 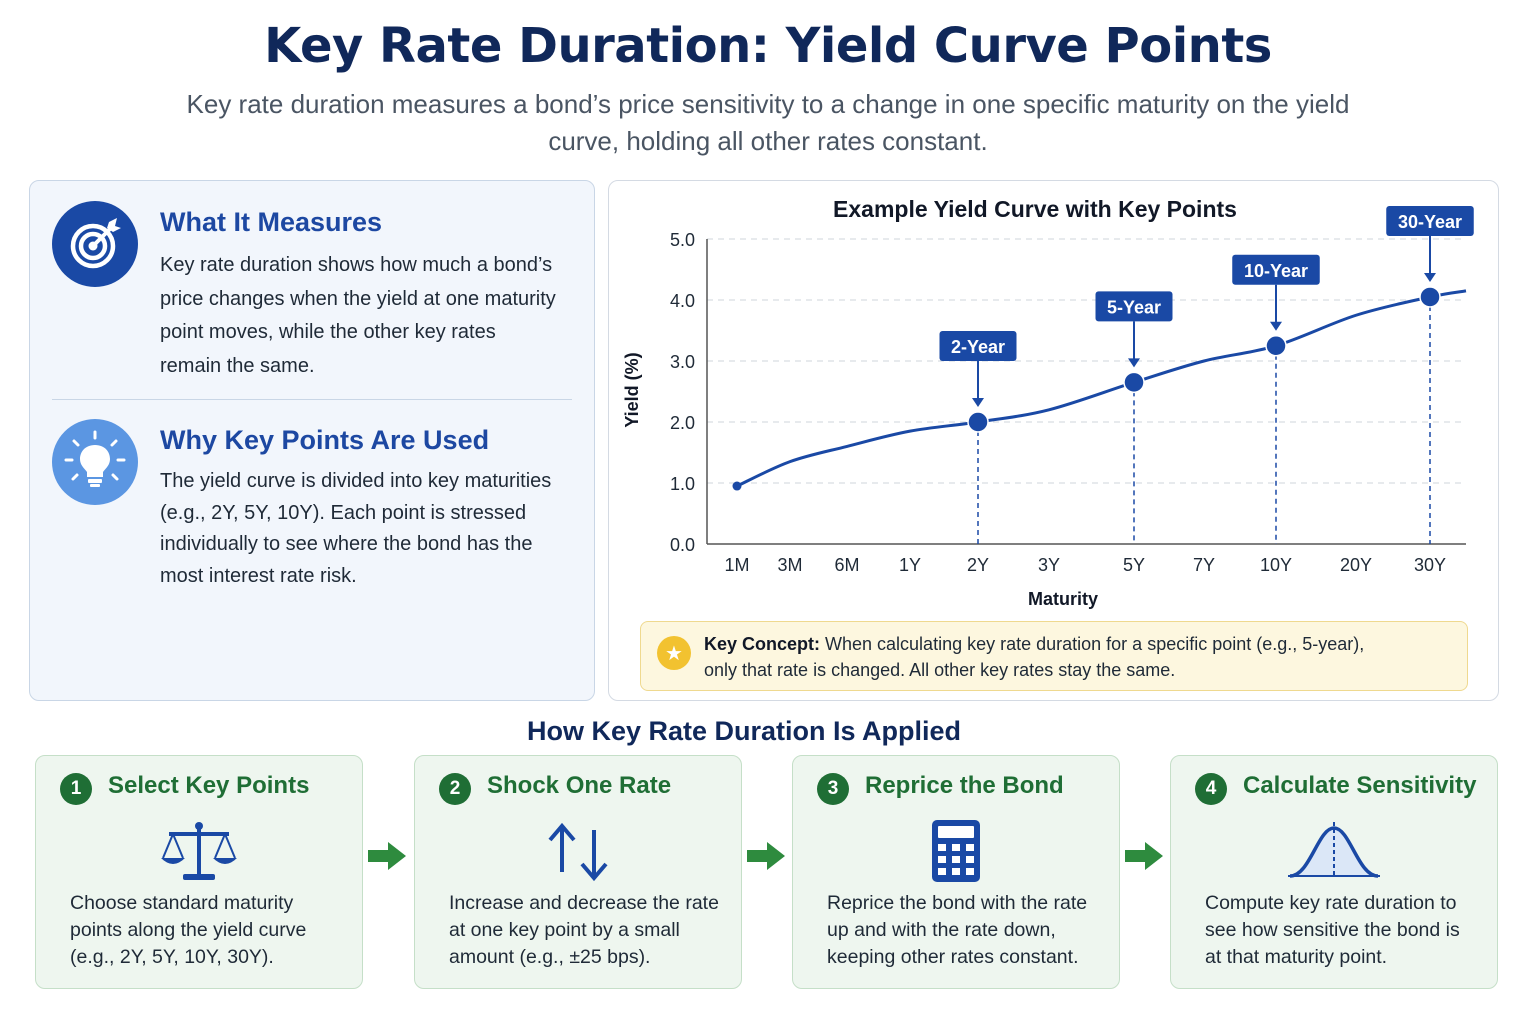 What do you see at coordinates (941, 930) in the screenshot?
I see `step-line: up and with the rate down,` at bounding box center [941, 930].